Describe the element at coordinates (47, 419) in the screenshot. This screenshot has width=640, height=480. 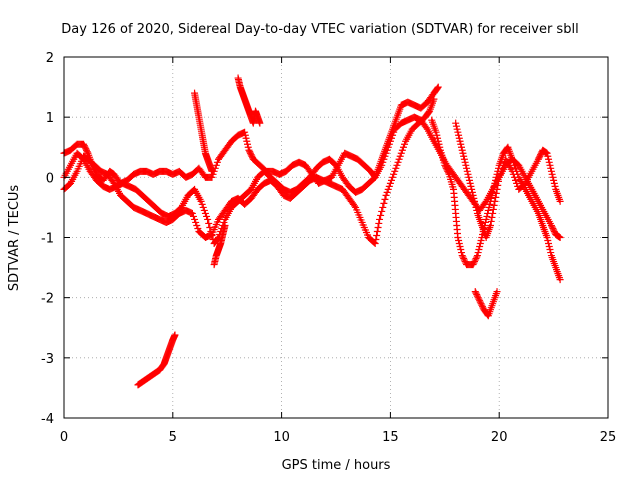
I see `y-tick-label: -4` at that location.